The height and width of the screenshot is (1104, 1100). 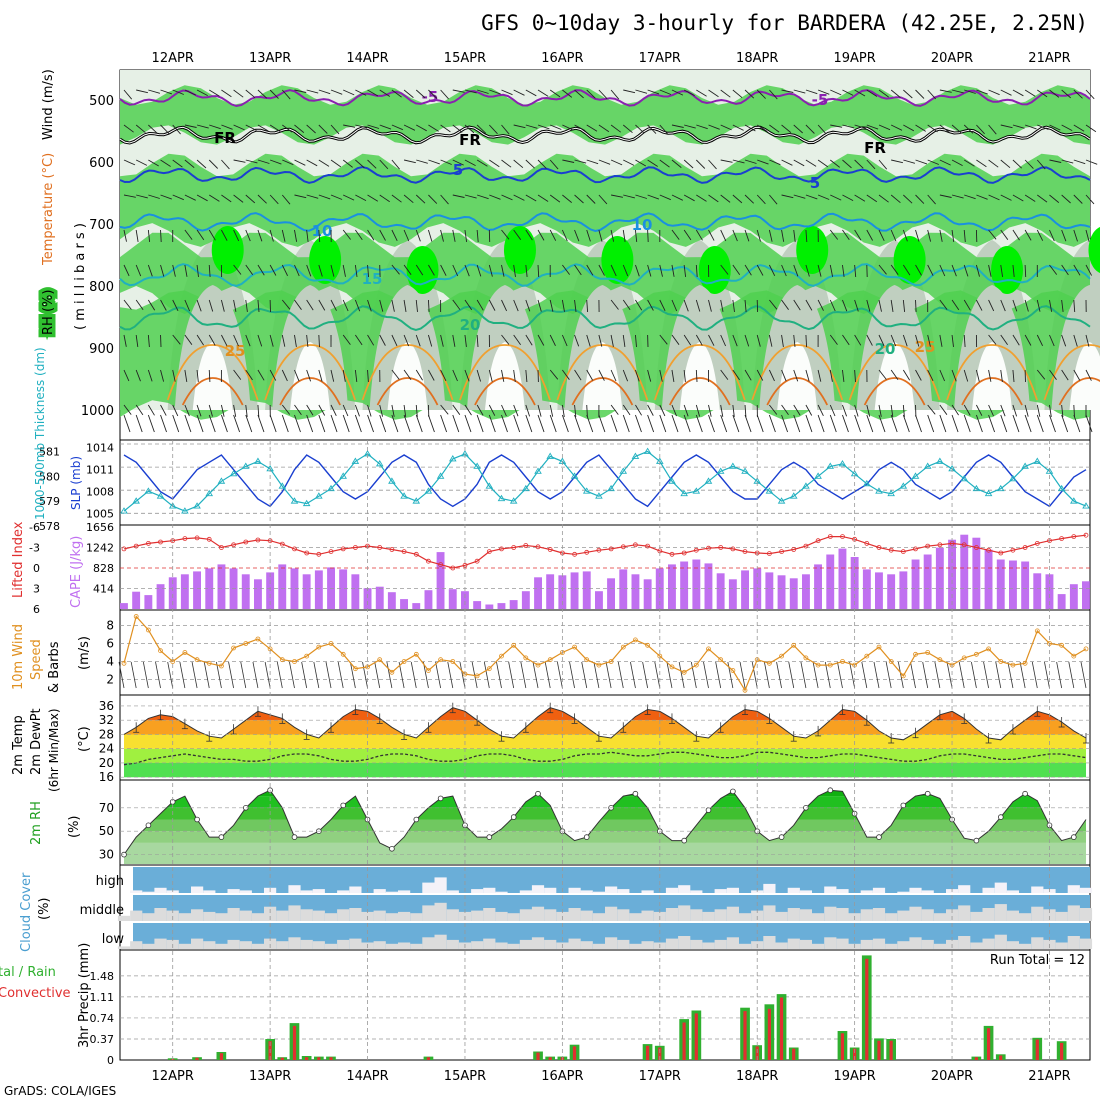 What do you see at coordinates (106, 777) in the screenshot?
I see `temp-tick: 16` at bounding box center [106, 777].